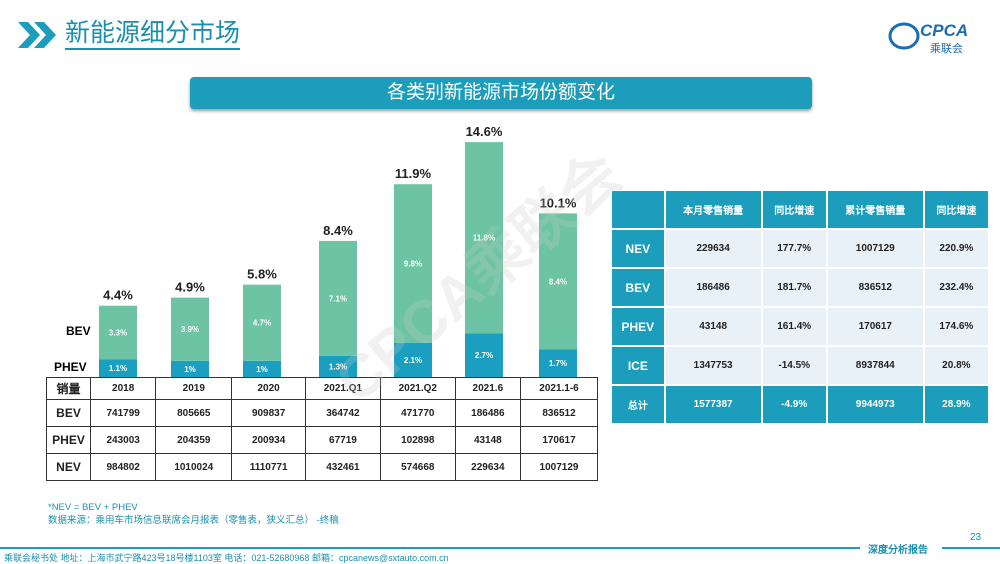 This screenshot has width=1000, height=564. I want to click on double-chevron-icon, so click(37, 35).